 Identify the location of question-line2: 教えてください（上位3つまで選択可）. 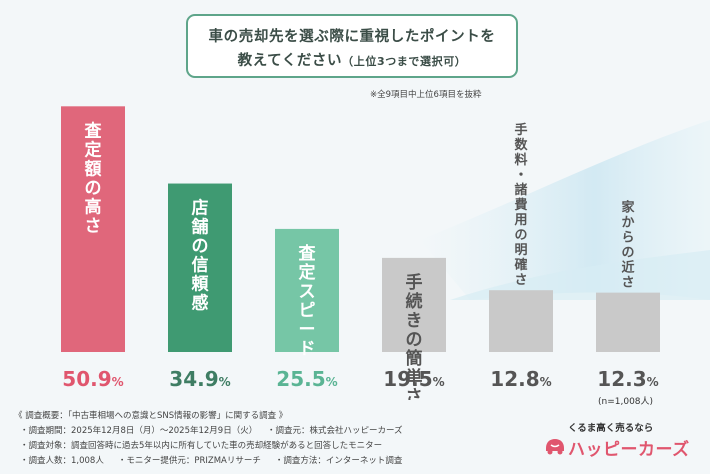
(352, 59).